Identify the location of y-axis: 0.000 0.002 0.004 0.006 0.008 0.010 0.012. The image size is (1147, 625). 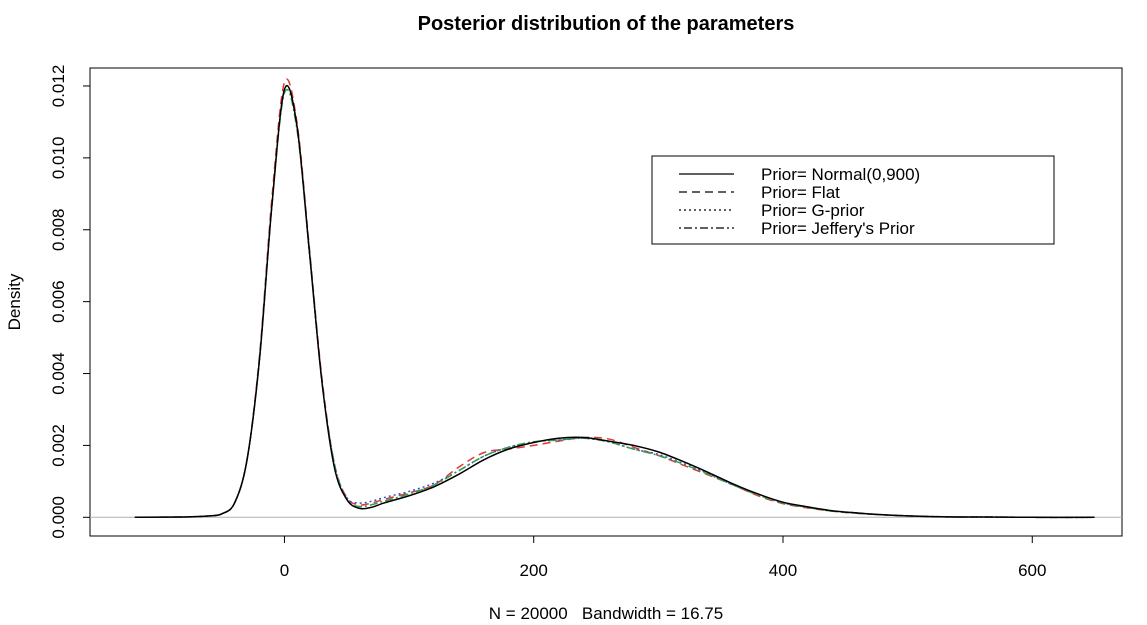
(69, 302).